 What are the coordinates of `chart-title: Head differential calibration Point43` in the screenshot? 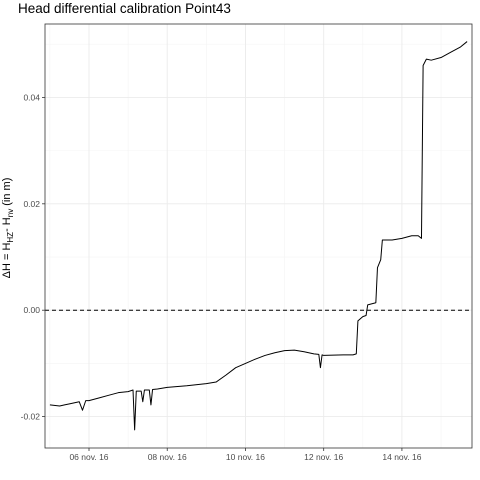 It's located at (124, 8).